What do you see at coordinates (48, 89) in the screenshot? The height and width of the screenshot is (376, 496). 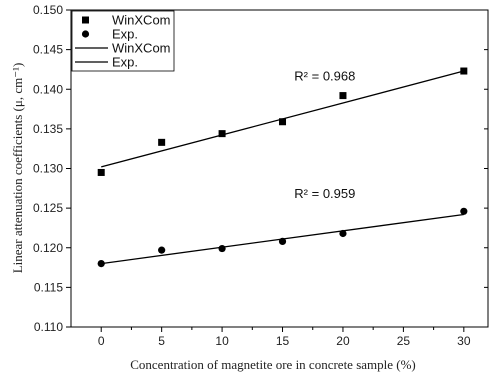 I see `y-tick-label: 0.140` at bounding box center [48, 89].